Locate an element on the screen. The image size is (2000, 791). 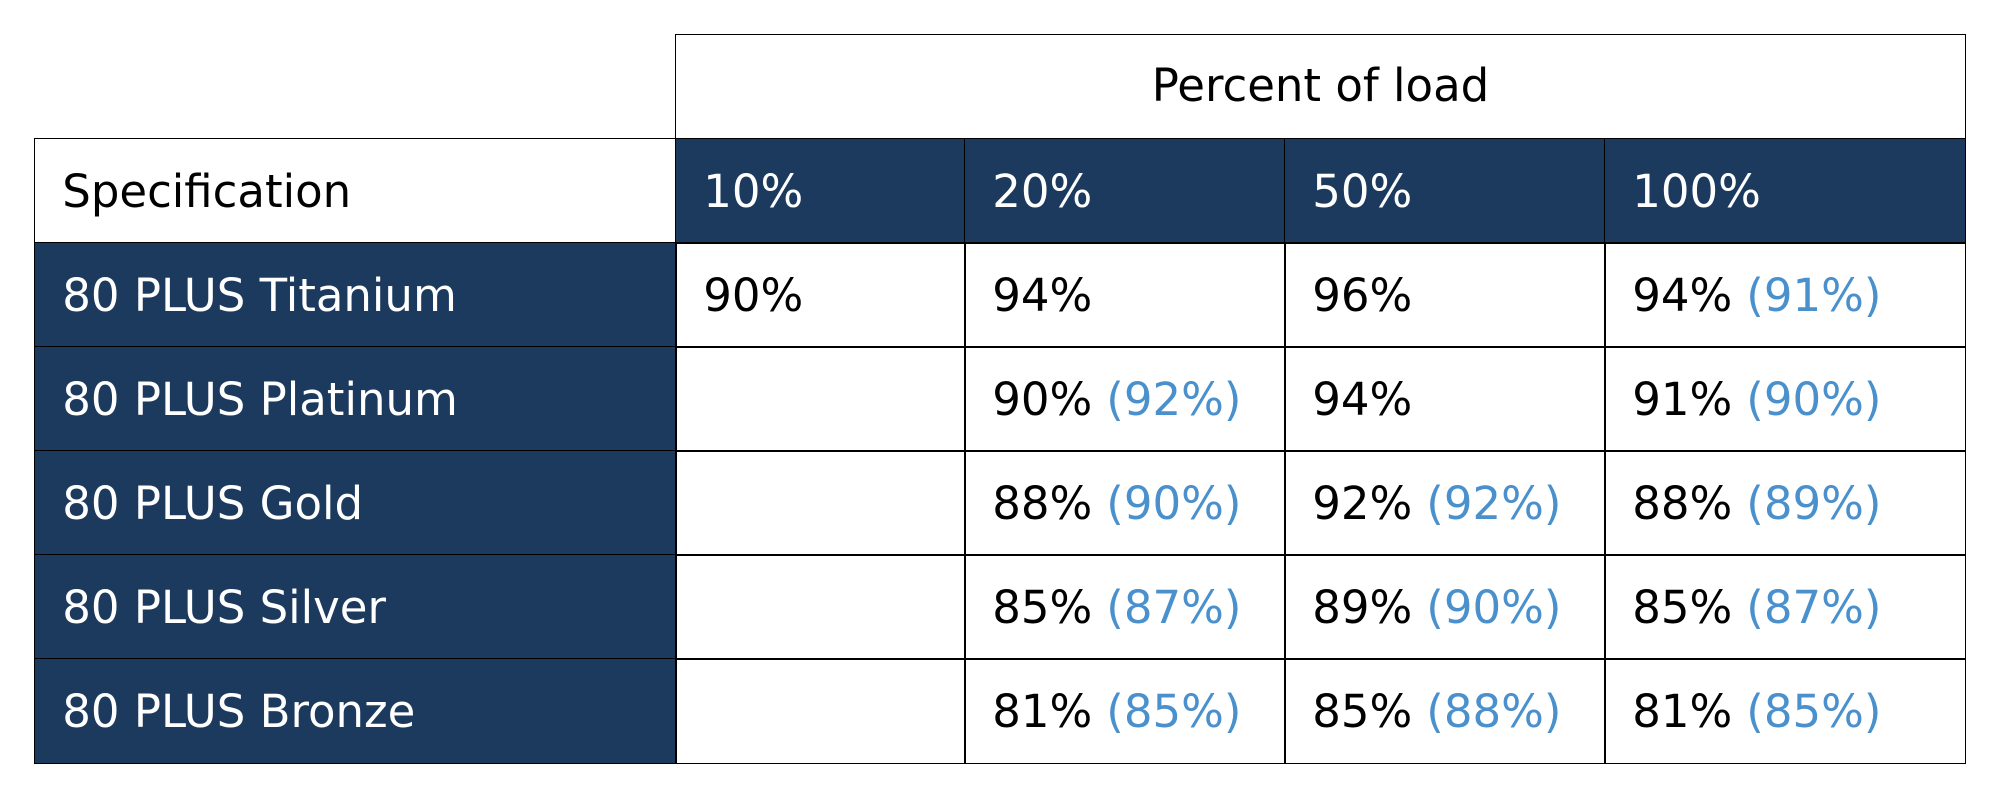
efficiency-cell-100: 88% (89%) is located at coordinates (1785, 503).